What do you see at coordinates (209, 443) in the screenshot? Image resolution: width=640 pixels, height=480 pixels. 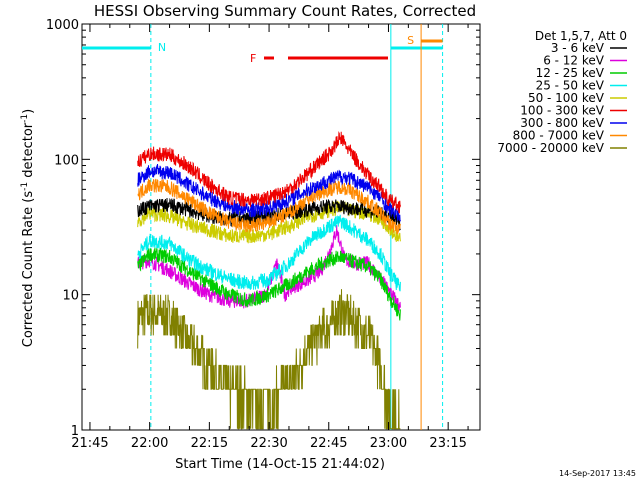 I see `x-tick-label: 22:15` at bounding box center [209, 443].